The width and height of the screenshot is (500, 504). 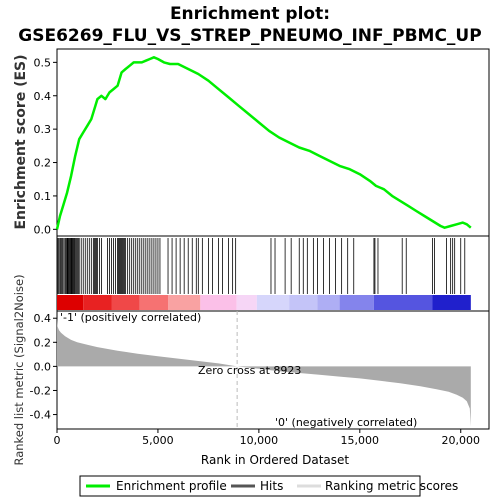 I want to click on metric-y-tick-label: 0.4, so click(x=43, y=318).